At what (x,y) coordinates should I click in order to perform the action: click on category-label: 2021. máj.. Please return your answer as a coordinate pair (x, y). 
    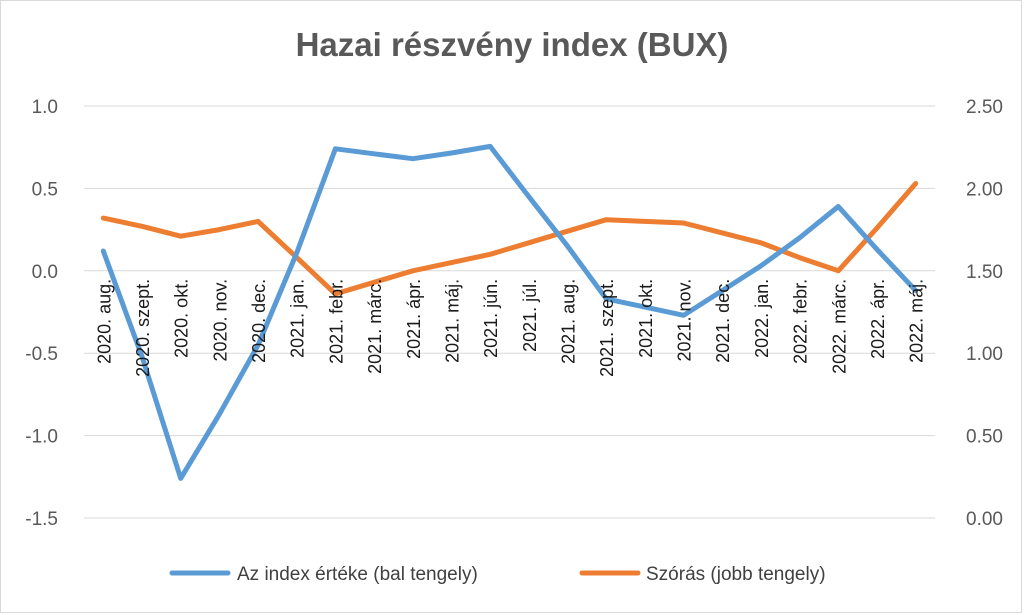
    Looking at the image, I should click on (452, 321).